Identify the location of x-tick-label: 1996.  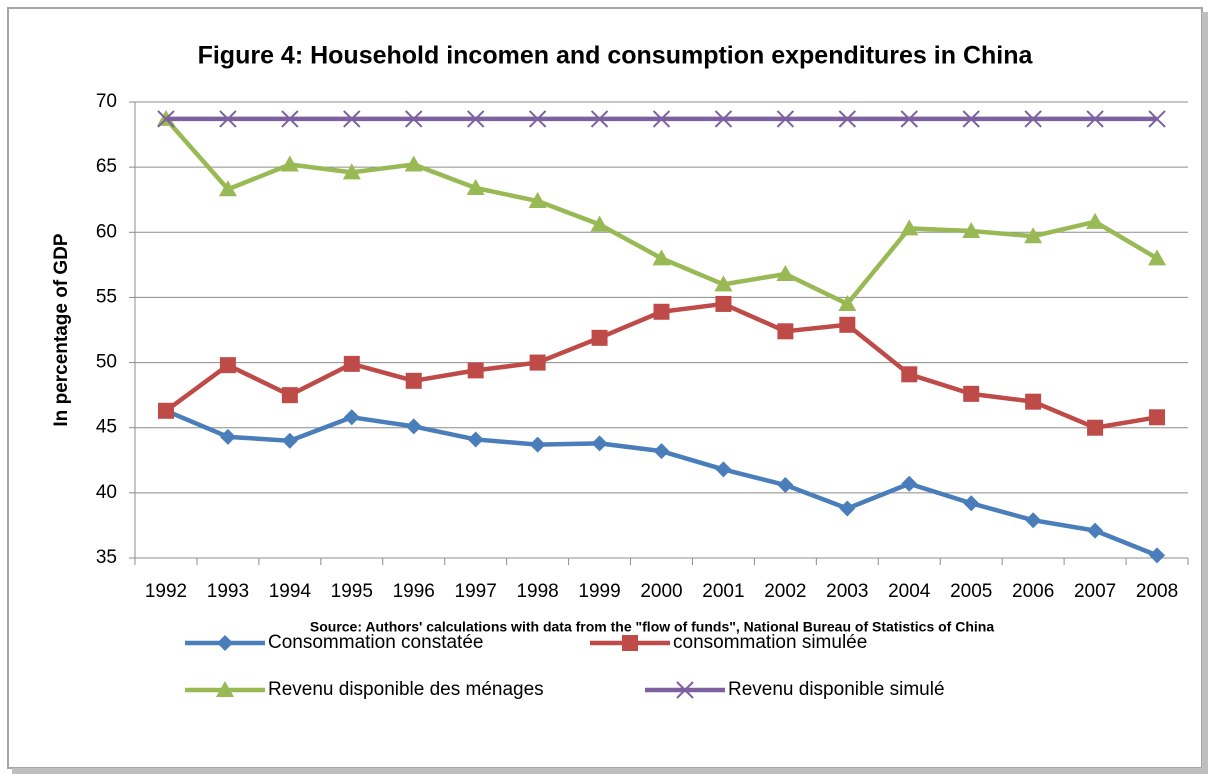
(414, 591).